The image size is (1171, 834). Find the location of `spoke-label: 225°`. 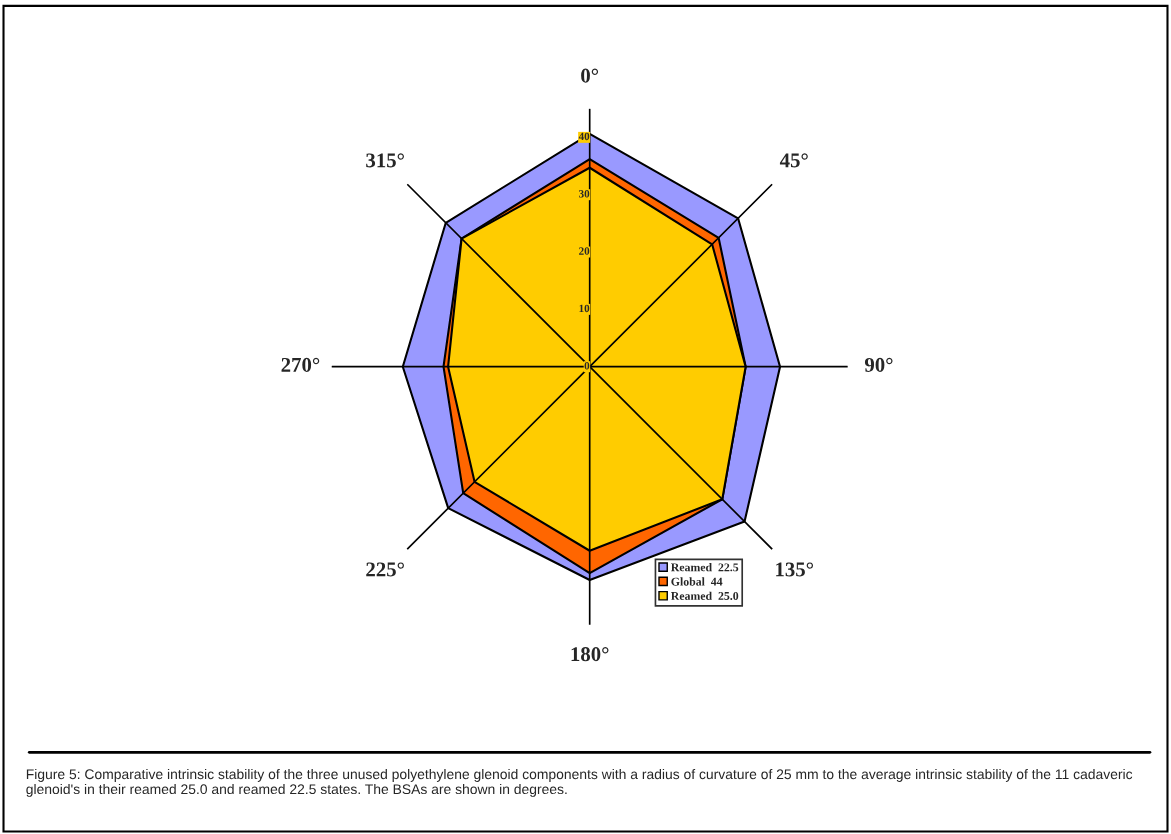

spoke-label: 225° is located at coordinates (385, 569).